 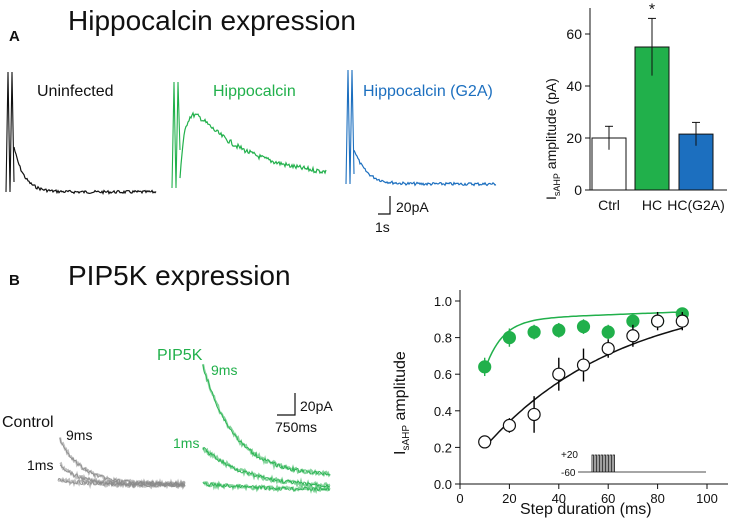 What do you see at coordinates (421, 128) in the screenshot?
I see `trace-g2a` at bounding box center [421, 128].